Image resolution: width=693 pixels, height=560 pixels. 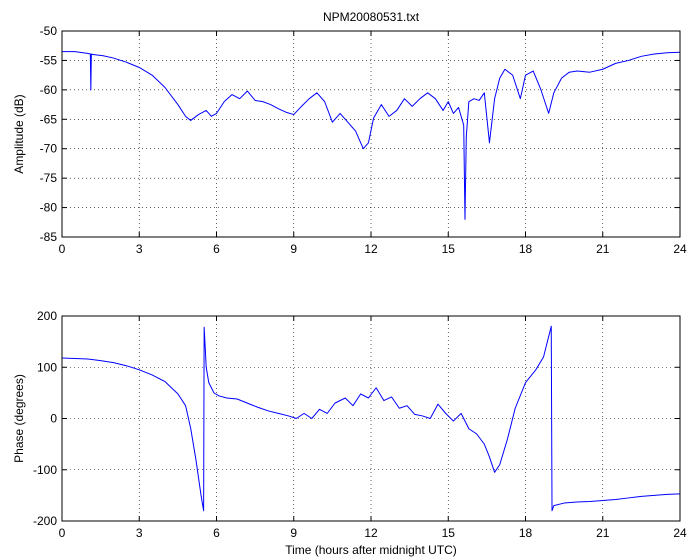 I want to click on phase-xlabel: Time (hours after midnight UTC), so click(x=371, y=550).